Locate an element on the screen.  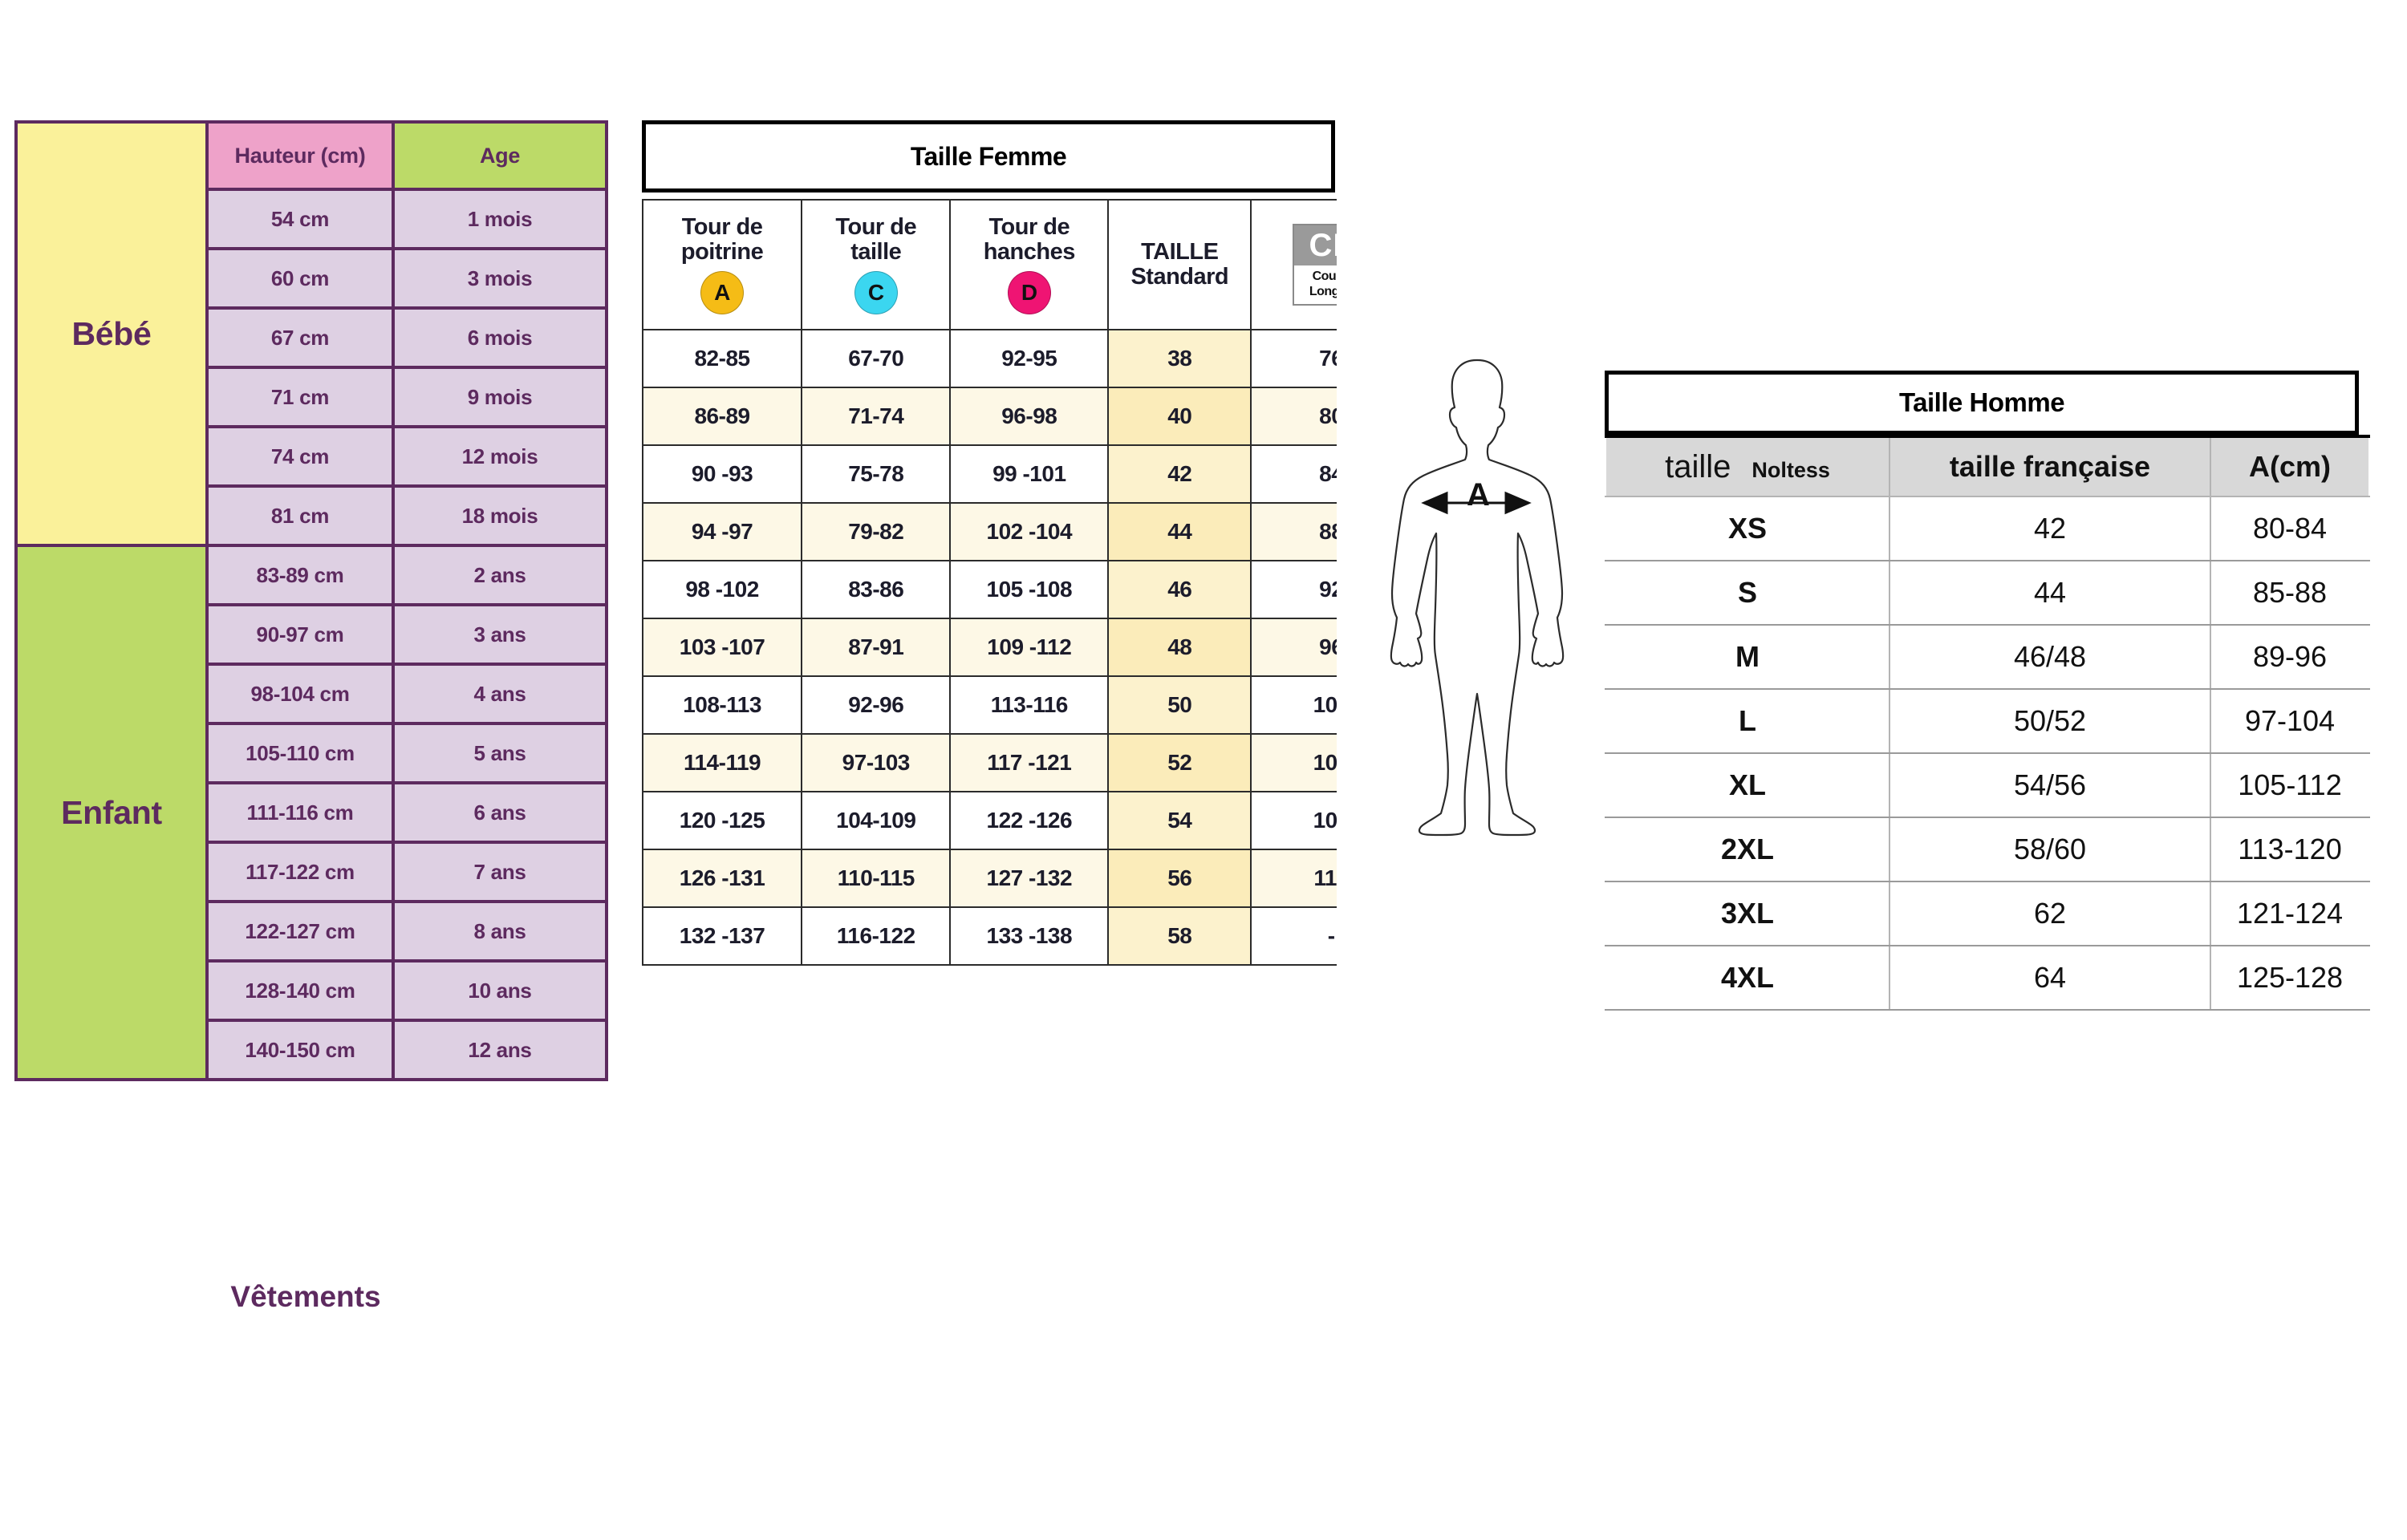
table-row: 71 cm 9 mois is located at coordinates (312, 397).